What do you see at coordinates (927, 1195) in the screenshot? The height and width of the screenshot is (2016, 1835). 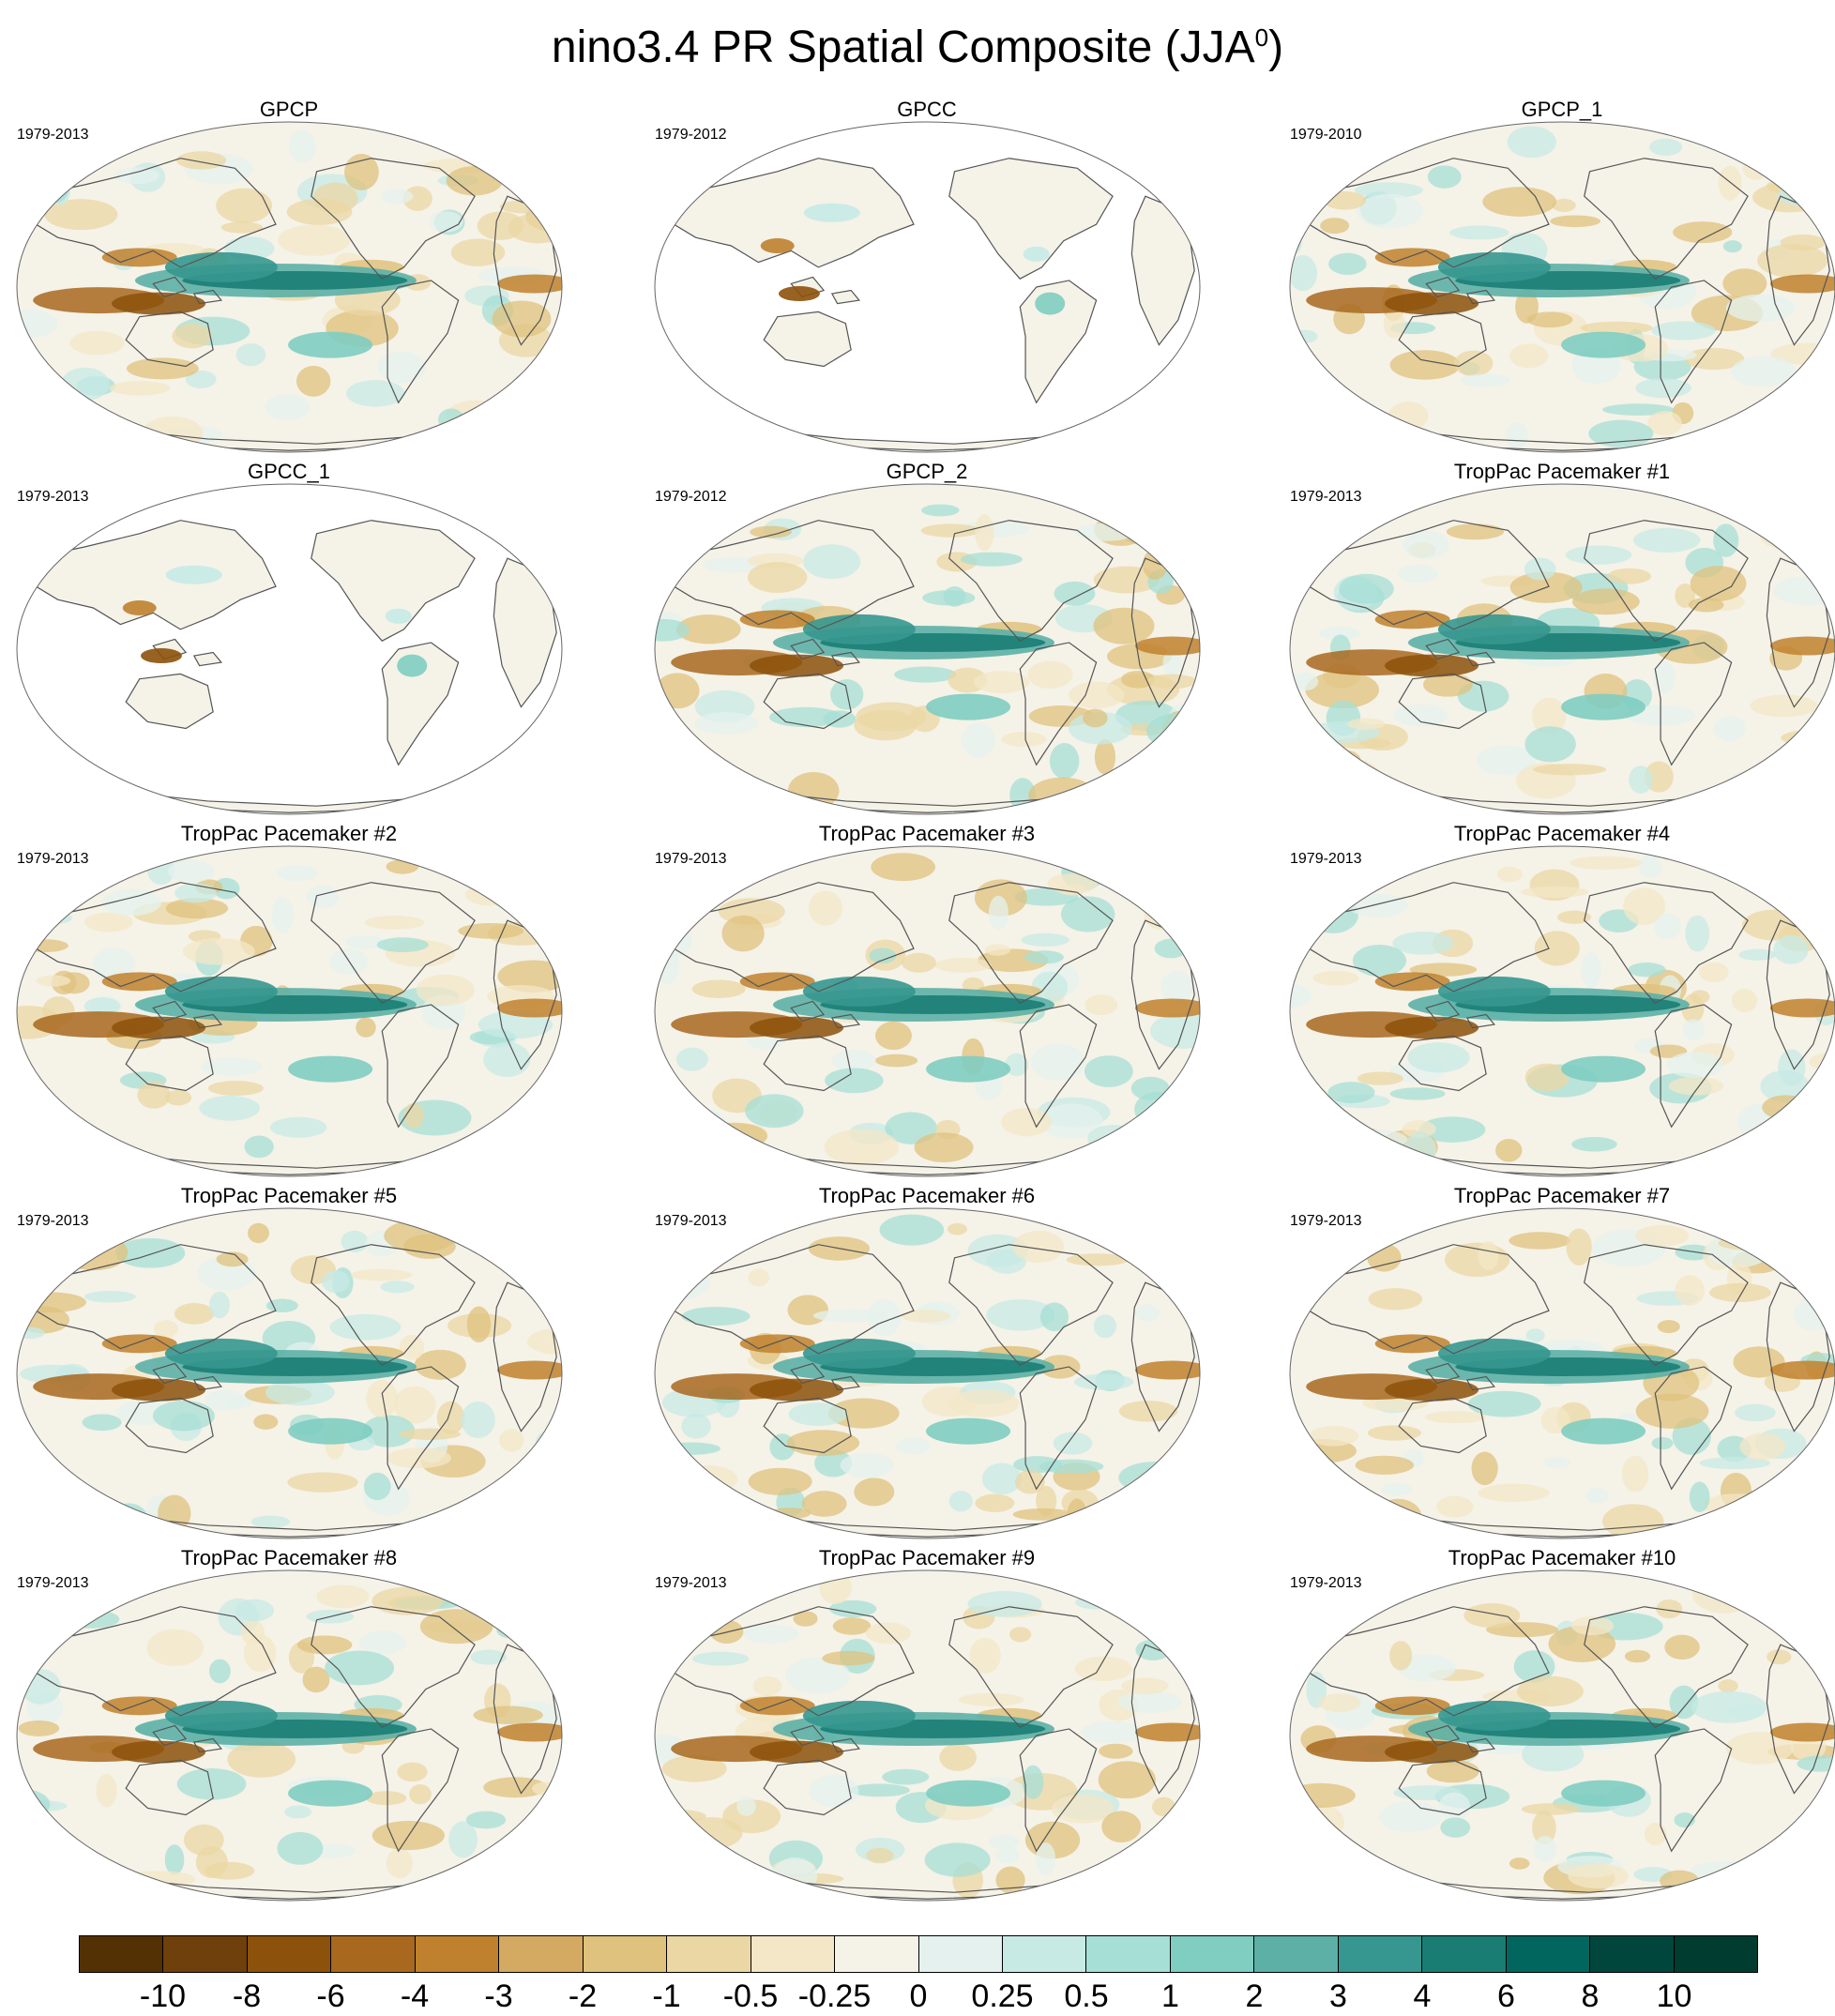 I see `panel-title: TropPac Pacemaker #6` at bounding box center [927, 1195].